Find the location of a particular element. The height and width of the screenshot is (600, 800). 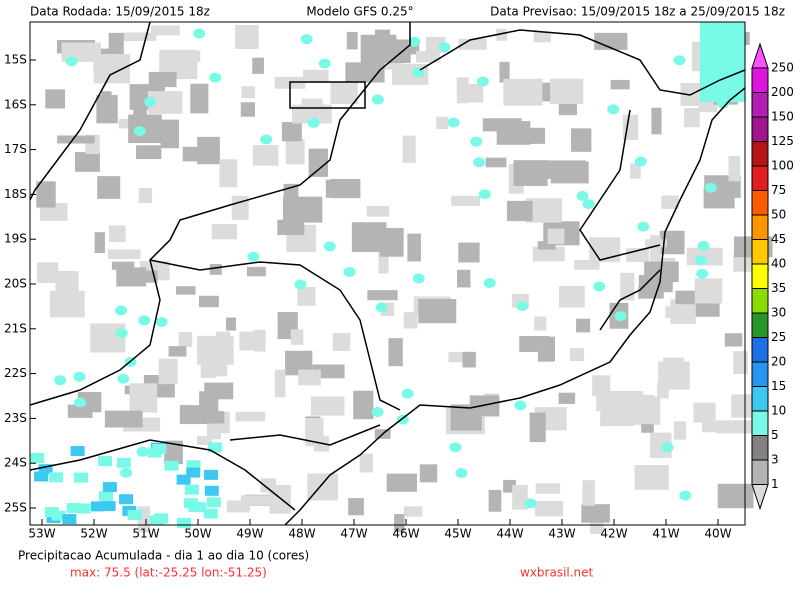

site-name: wxbrasil.net is located at coordinates (557, 573).